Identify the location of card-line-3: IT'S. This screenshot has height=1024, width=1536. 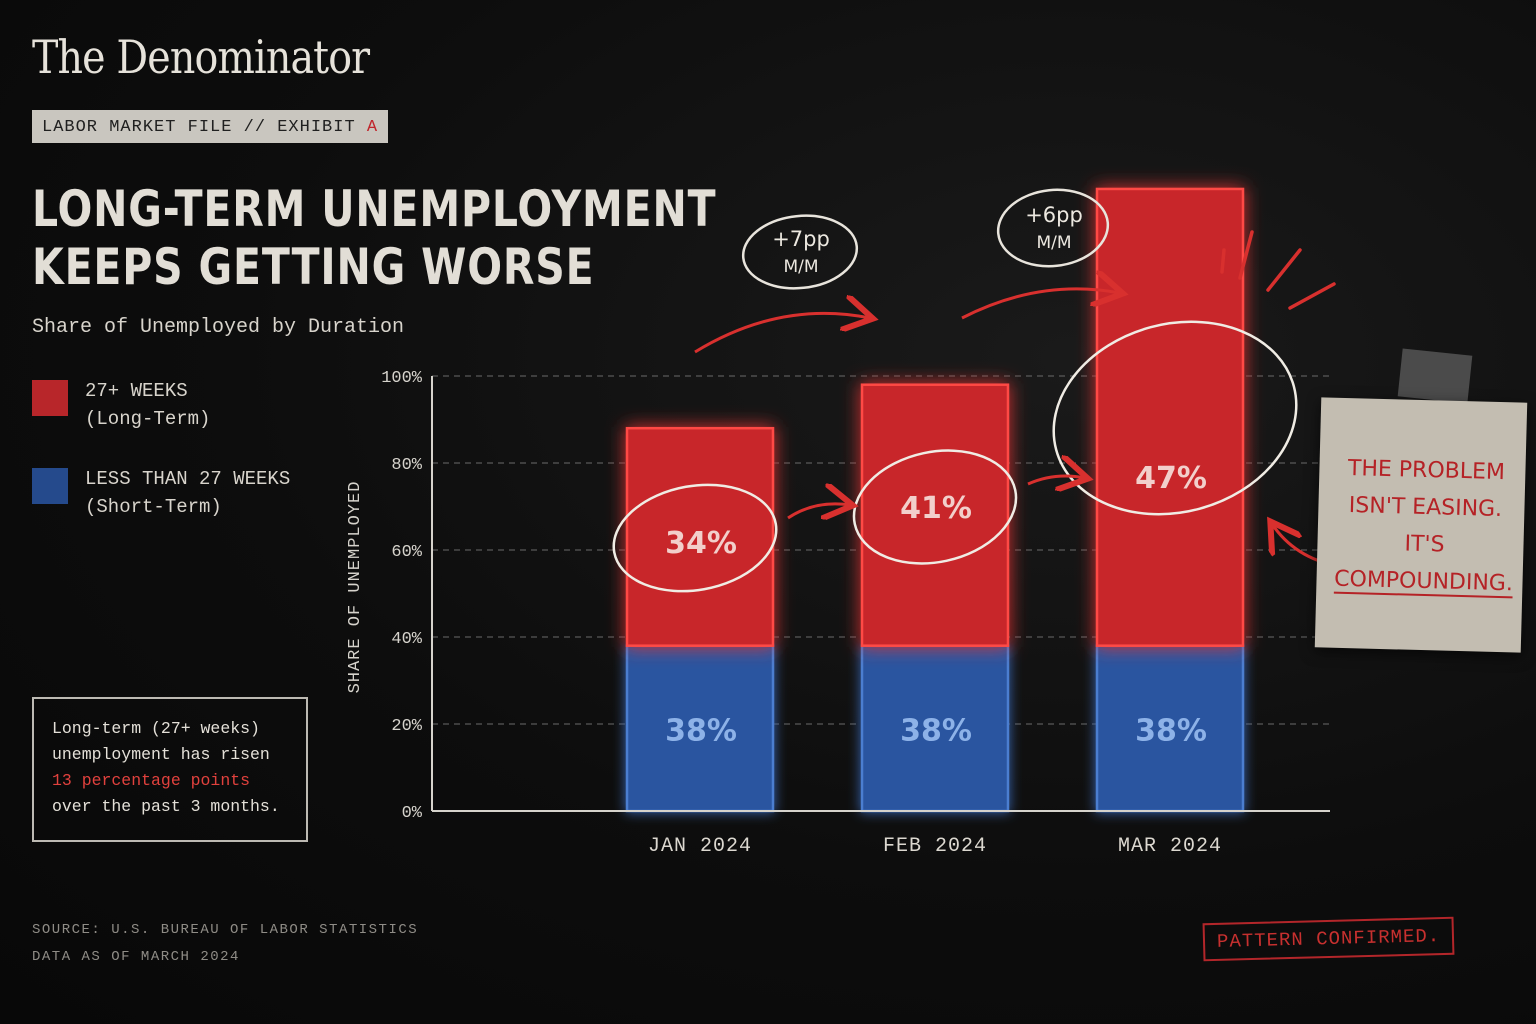
(1424, 544).